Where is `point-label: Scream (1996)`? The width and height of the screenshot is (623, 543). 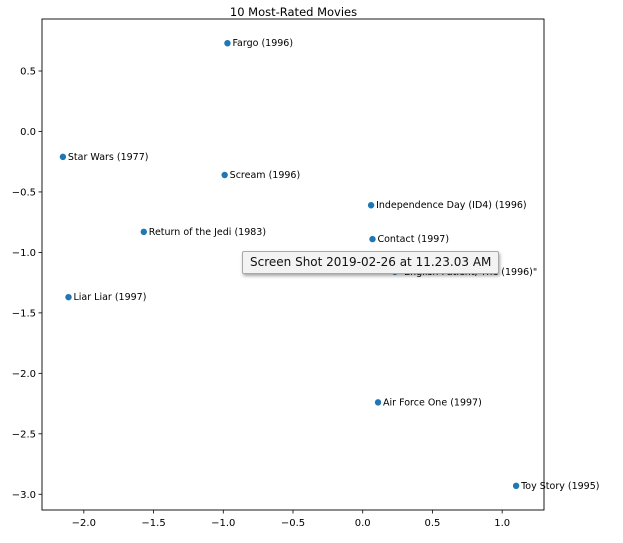 point-label: Scream (1996) is located at coordinates (265, 175).